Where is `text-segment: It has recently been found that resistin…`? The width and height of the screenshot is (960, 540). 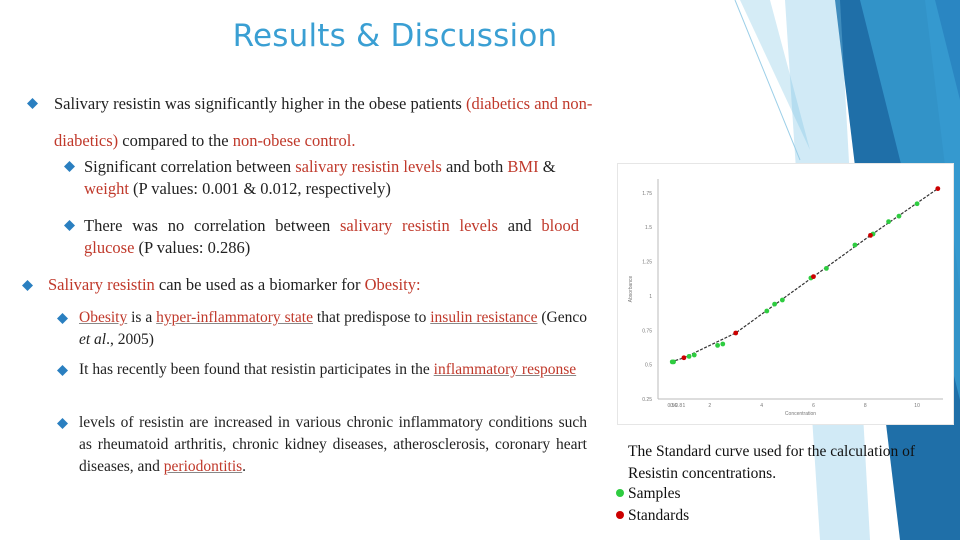 text-segment: It has recently been found that resistin… is located at coordinates (256, 369).